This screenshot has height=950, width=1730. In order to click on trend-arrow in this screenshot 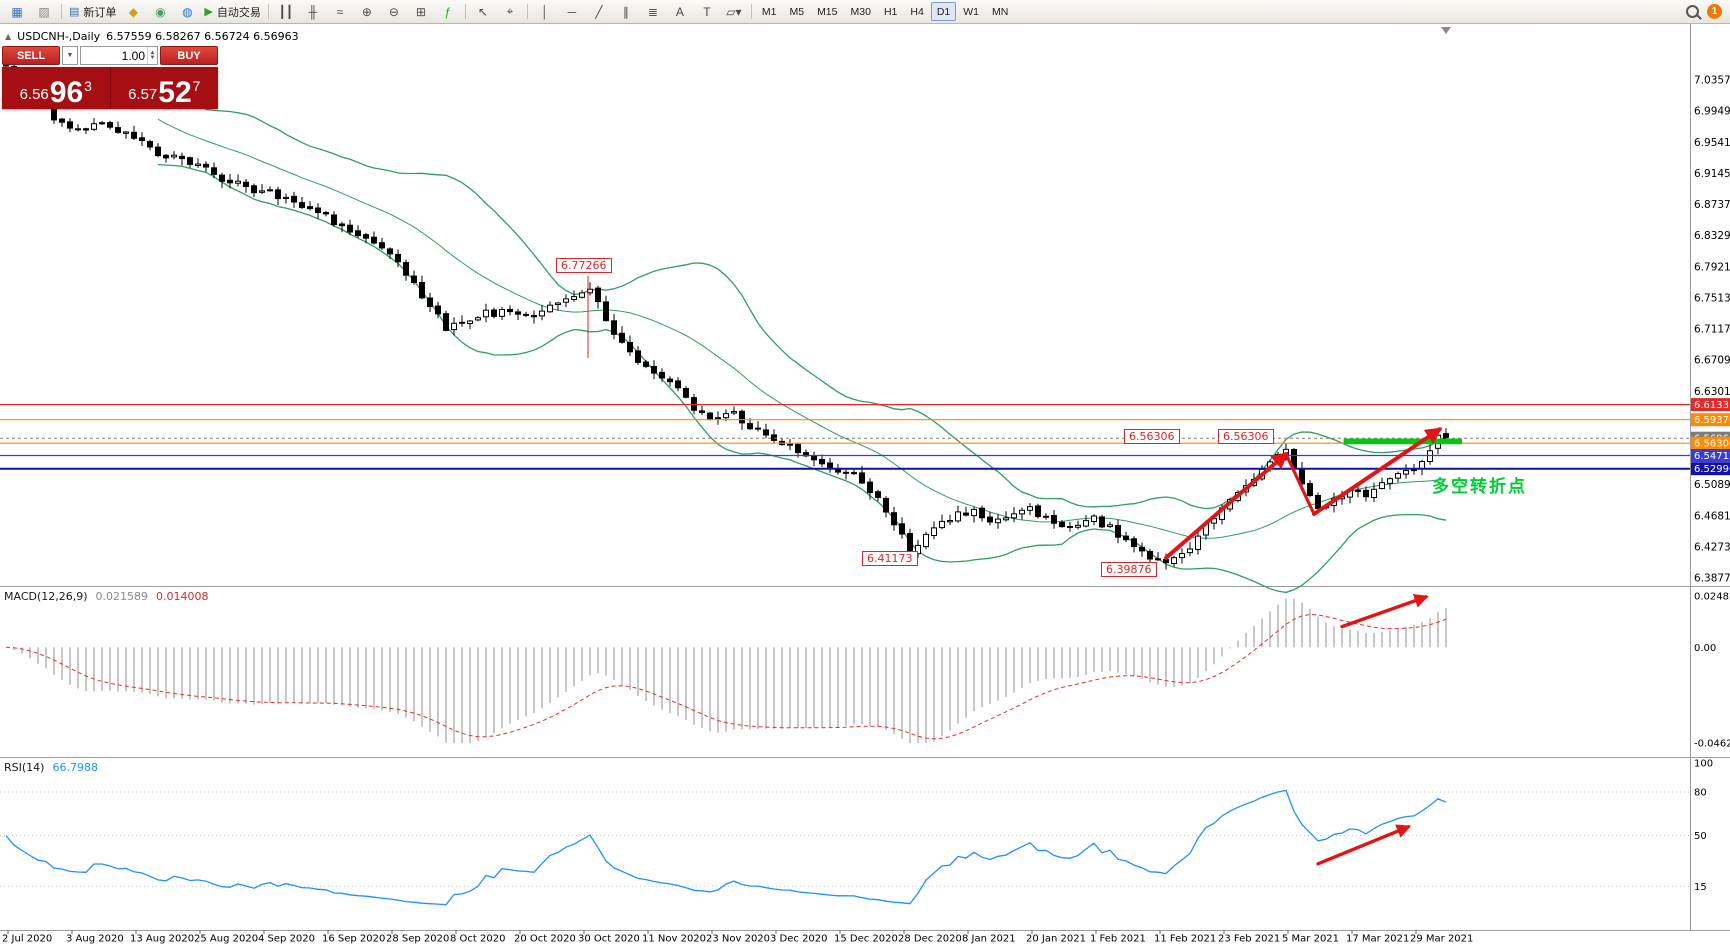, I will do `click(1226, 505)`.